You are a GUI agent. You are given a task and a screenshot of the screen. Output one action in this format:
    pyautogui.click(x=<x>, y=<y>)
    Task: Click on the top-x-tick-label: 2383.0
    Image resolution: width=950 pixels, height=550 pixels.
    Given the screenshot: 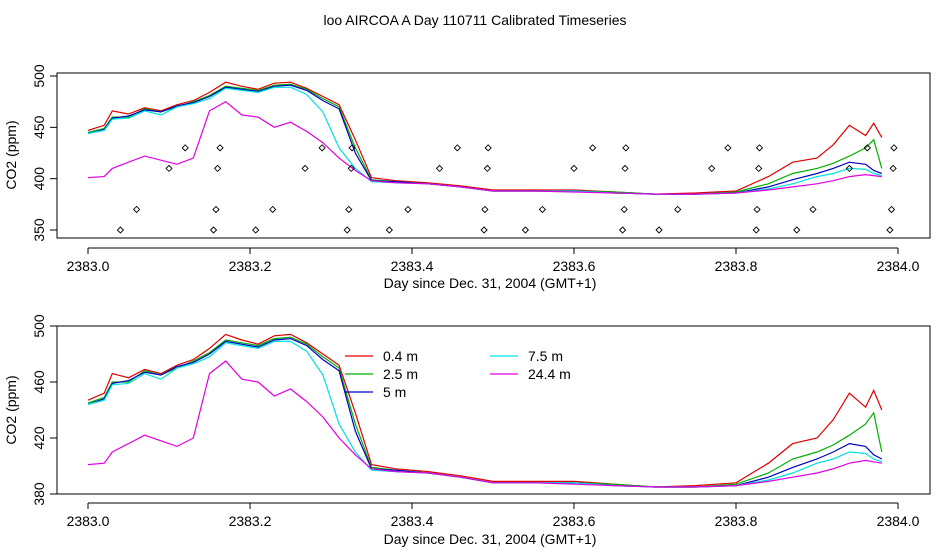 What is the action you would take?
    pyautogui.click(x=88, y=266)
    